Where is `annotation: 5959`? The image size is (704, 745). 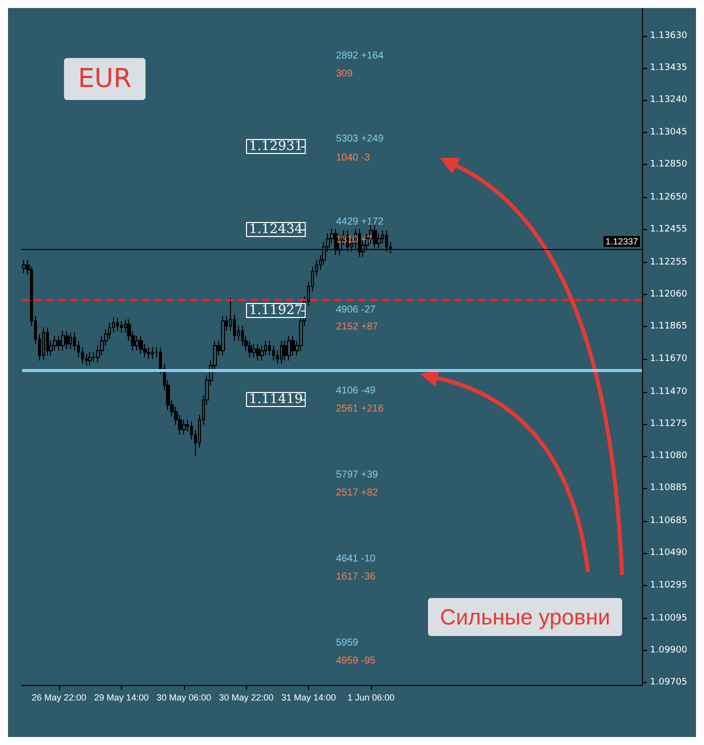 annotation: 5959 is located at coordinates (347, 643).